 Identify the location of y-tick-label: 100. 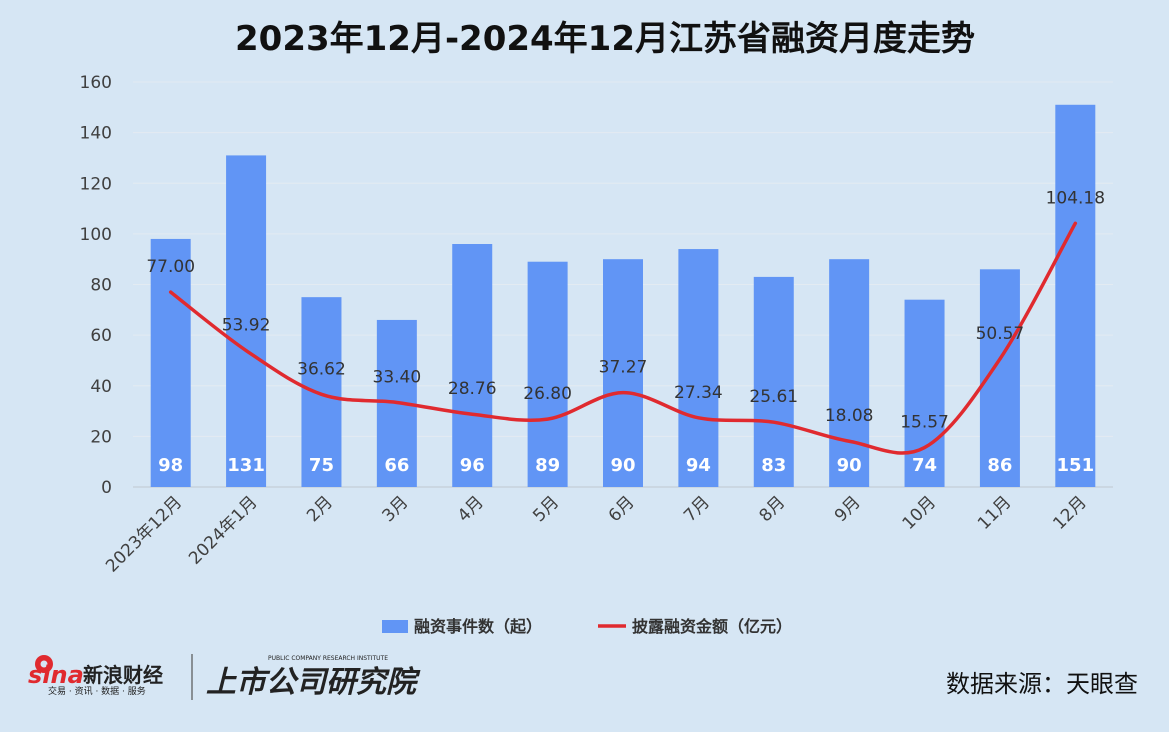
(96, 235).